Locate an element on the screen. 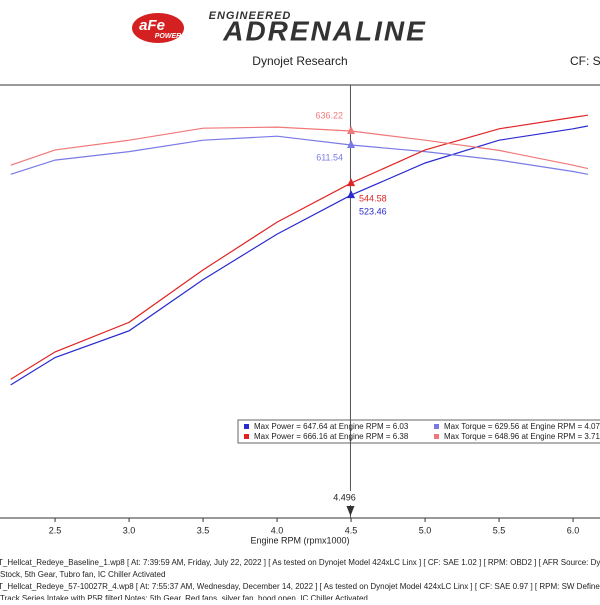 Image resolution: width=600 pixels, height=605 pixels. chart-title: Dynojet Research is located at coordinates (299, 61).